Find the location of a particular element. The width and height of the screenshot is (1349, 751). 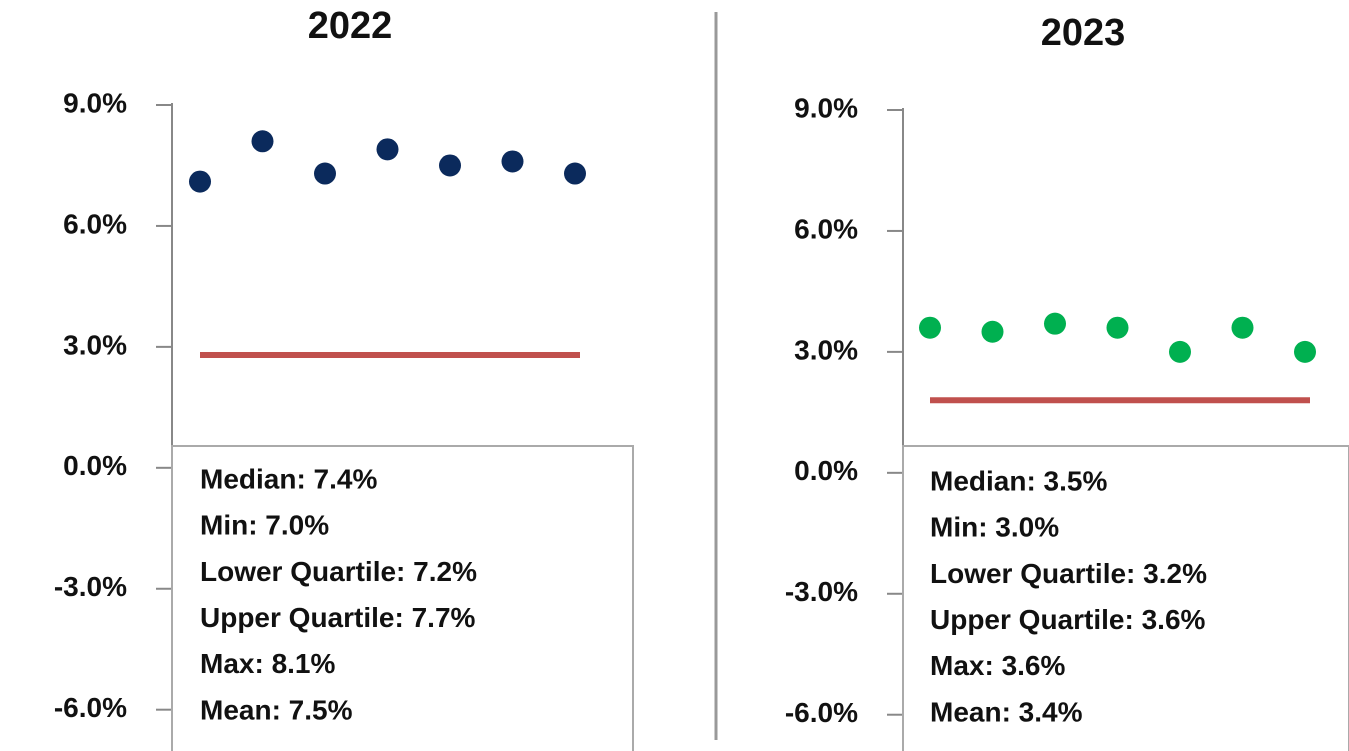

stat-line: Max: 8.1% is located at coordinates (267, 663).